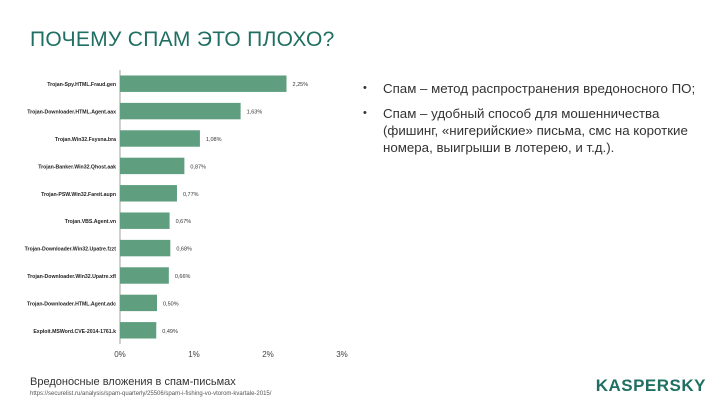 This screenshot has width=720, height=405. I want to click on data-label: 0,77%, so click(191, 195).